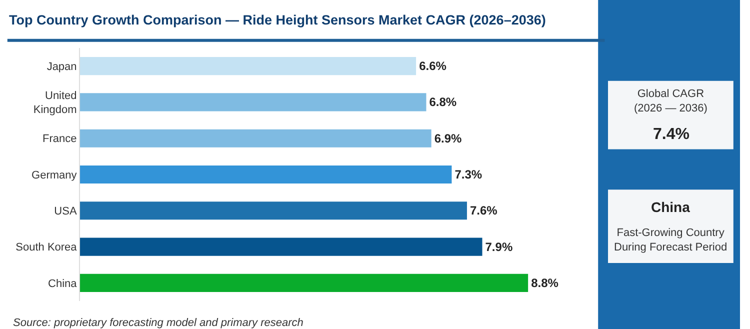 The height and width of the screenshot is (329, 750). What do you see at coordinates (670, 207) in the screenshot?
I see `text: China` at bounding box center [670, 207].